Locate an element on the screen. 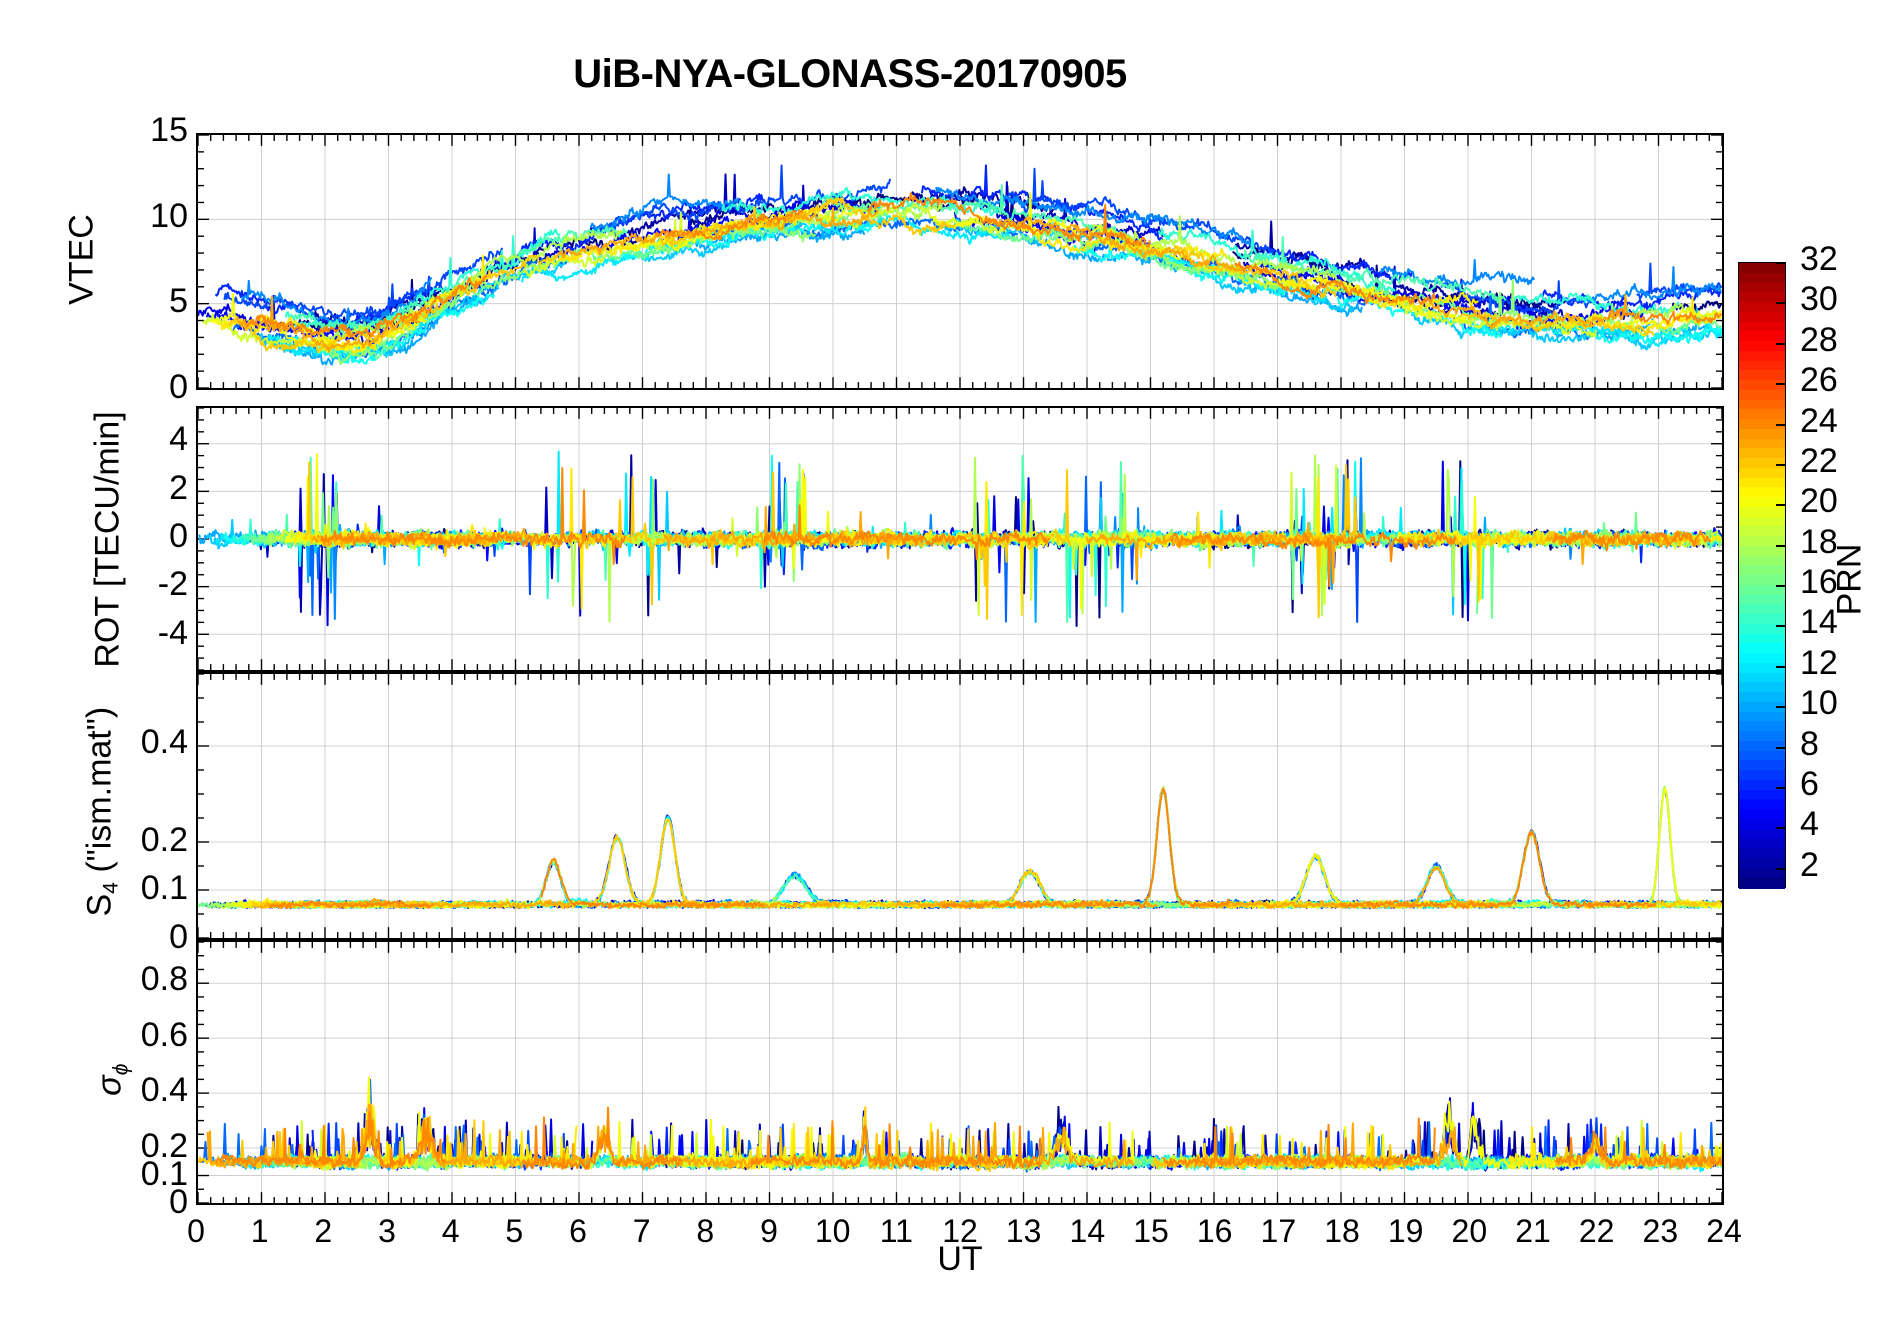 The height and width of the screenshot is (1330, 1902). x-tick-label: 24 is located at coordinates (1724, 1231).